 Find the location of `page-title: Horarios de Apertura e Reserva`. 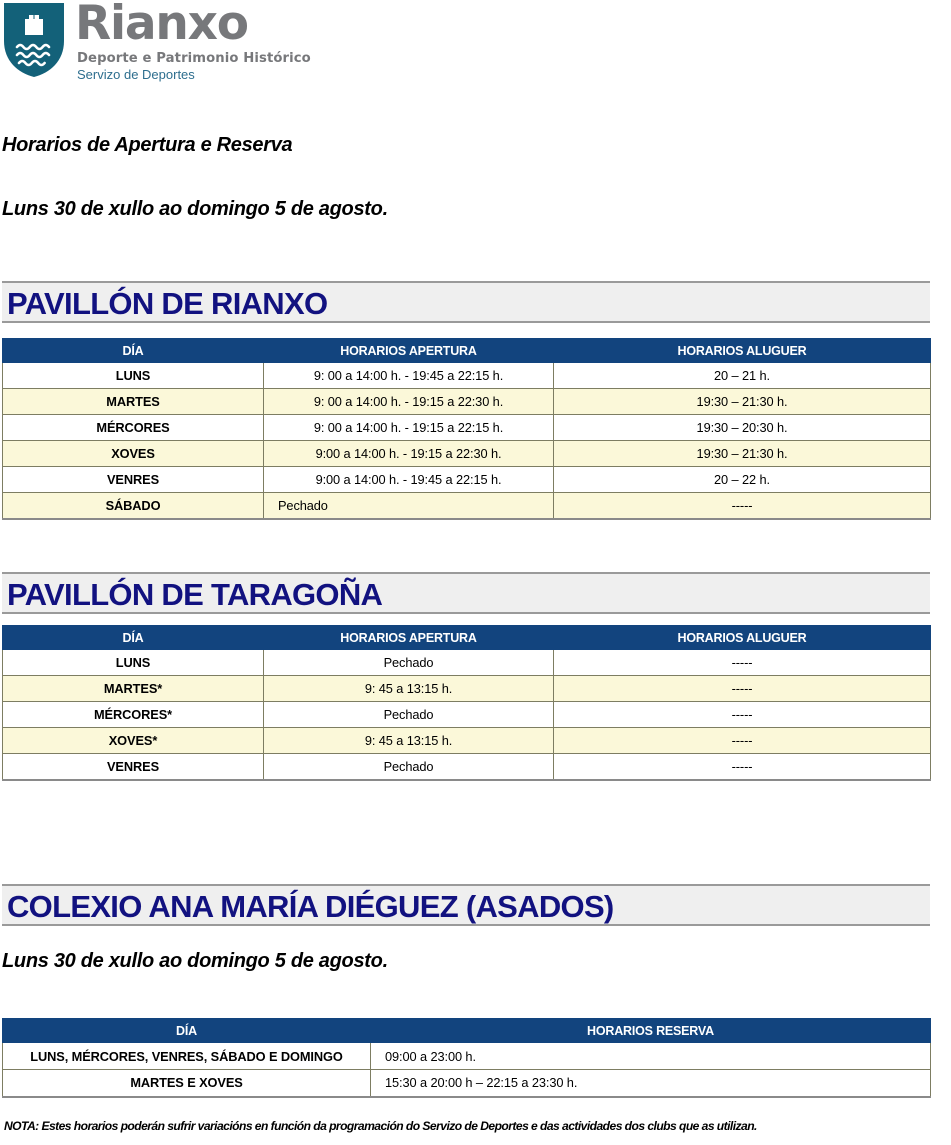

page-title: Horarios de Apertura e Reserva is located at coordinates (147, 145).